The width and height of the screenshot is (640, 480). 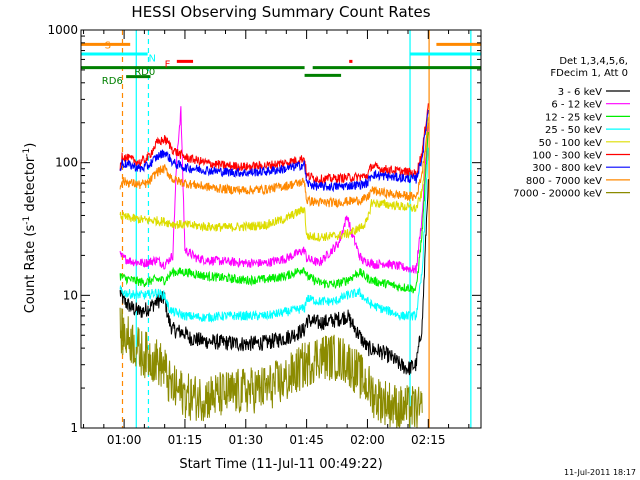 What do you see at coordinates (108, 45) in the screenshot?
I see `status-label: S` at bounding box center [108, 45].